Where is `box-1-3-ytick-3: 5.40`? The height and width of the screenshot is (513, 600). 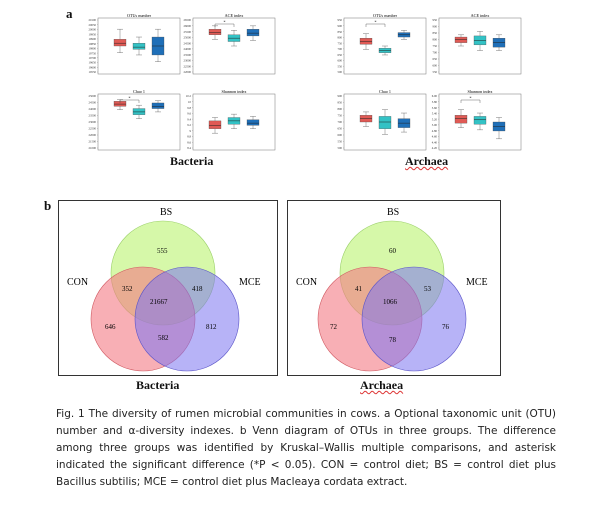
box-1-3-ytick-3: 5.40 is located at coordinates (435, 114).